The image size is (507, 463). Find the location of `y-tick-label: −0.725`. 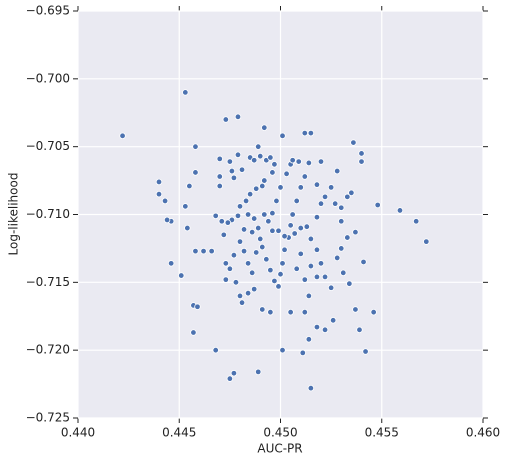

y-tick-label: −0.725 is located at coordinates (48, 418).